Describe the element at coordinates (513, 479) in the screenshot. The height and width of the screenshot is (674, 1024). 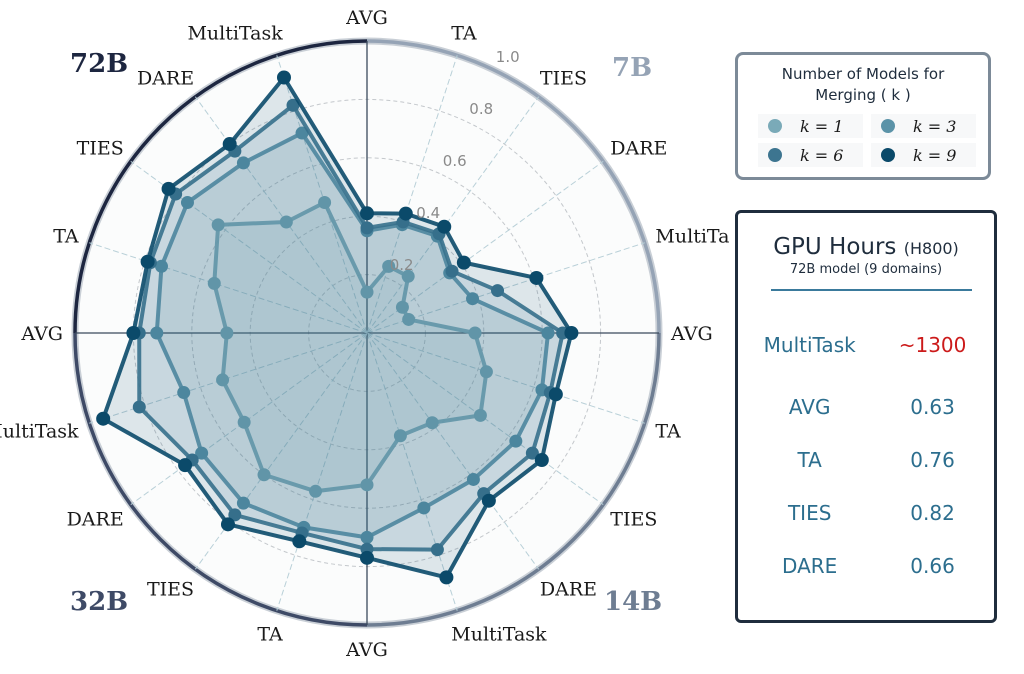
I see `outer-ring-arc-14b` at that location.